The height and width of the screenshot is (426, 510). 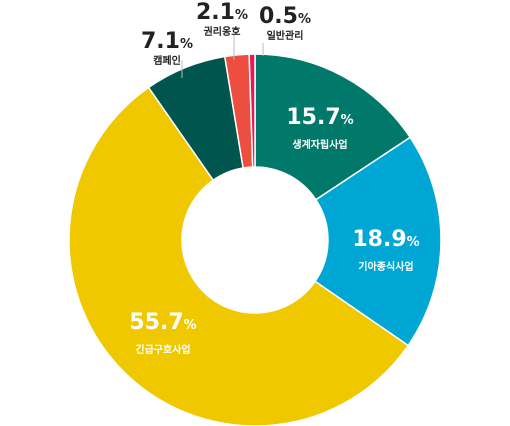 What do you see at coordinates (285, 35) in the screenshot?
I see `category-label-6: 일반관리` at bounding box center [285, 35].